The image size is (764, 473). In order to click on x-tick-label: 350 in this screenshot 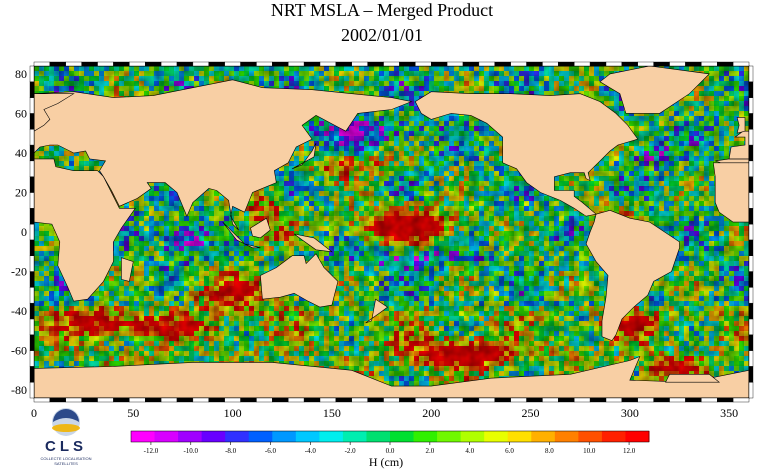, I will do `click(729, 413)`.